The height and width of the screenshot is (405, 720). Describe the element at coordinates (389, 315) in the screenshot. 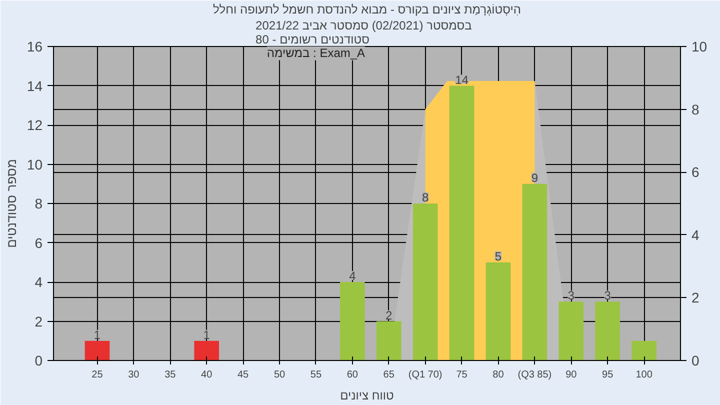

I see `data-label: 2` at that location.